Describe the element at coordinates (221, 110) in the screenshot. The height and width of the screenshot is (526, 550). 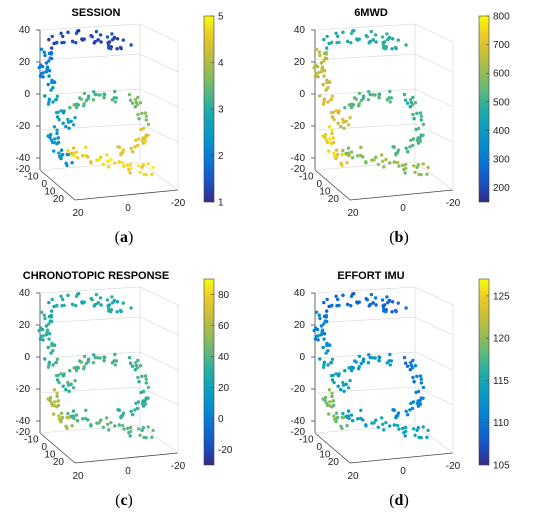
I see `colorbar-tick-label: 3` at that location.